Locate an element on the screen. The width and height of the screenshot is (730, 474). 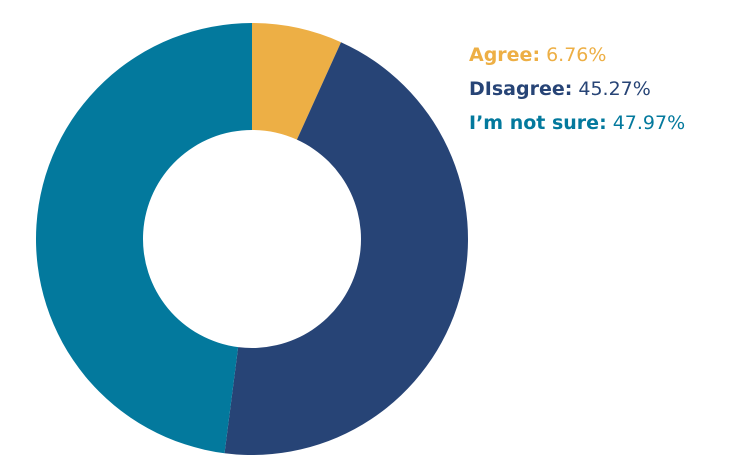
legend-item-agree: Agree: 6.76% is located at coordinates (577, 55).